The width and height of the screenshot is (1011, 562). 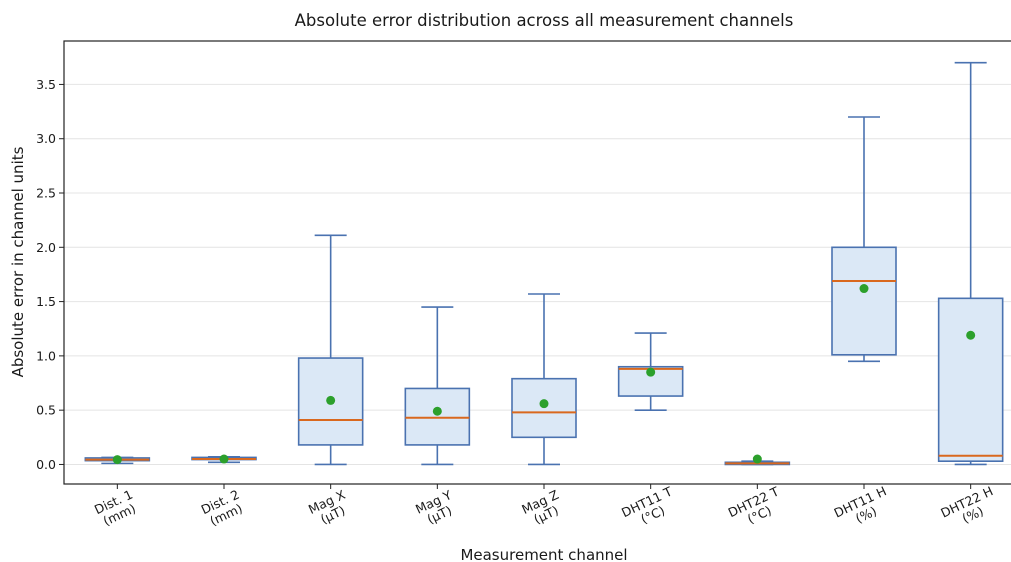 I want to click on y-axis-label: Absolute error in channel units, so click(x=18, y=261).